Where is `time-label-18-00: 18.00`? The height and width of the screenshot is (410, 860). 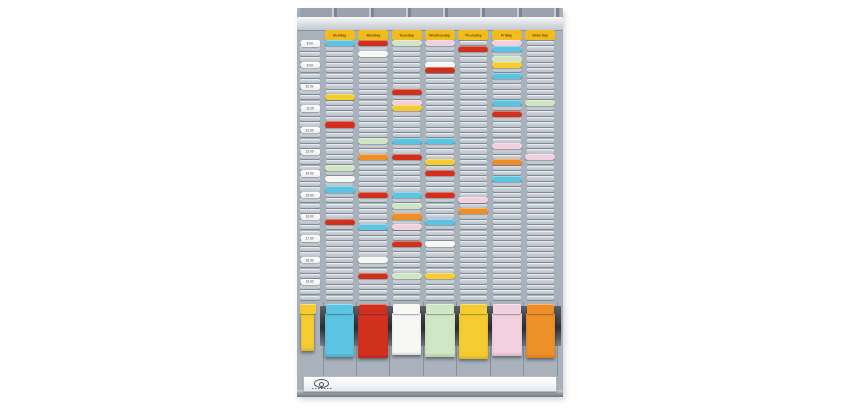 time-label-18-00: 18.00 is located at coordinates (310, 260).